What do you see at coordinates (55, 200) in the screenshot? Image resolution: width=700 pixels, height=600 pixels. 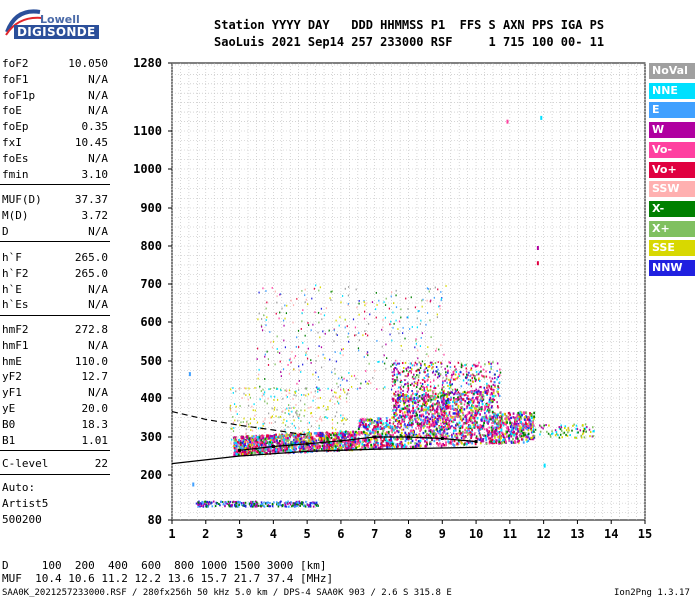 I see `param-row-mufd: MUF(D) 37.37` at bounding box center [55, 200].